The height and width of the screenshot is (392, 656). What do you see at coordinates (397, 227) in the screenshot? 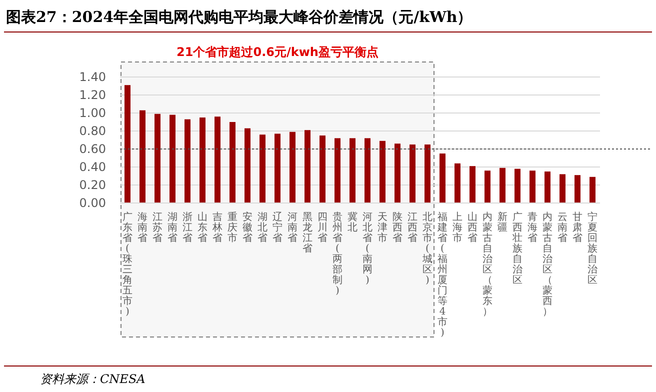
I see `x-tick-label: 陕西省` at bounding box center [397, 227].